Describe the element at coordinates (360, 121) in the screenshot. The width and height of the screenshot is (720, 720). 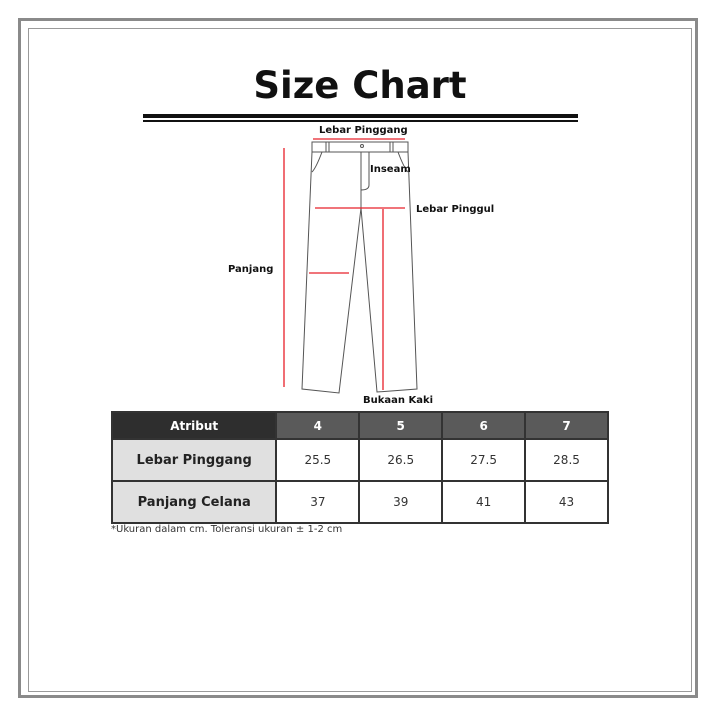
I see `title-divider-thin` at that location.